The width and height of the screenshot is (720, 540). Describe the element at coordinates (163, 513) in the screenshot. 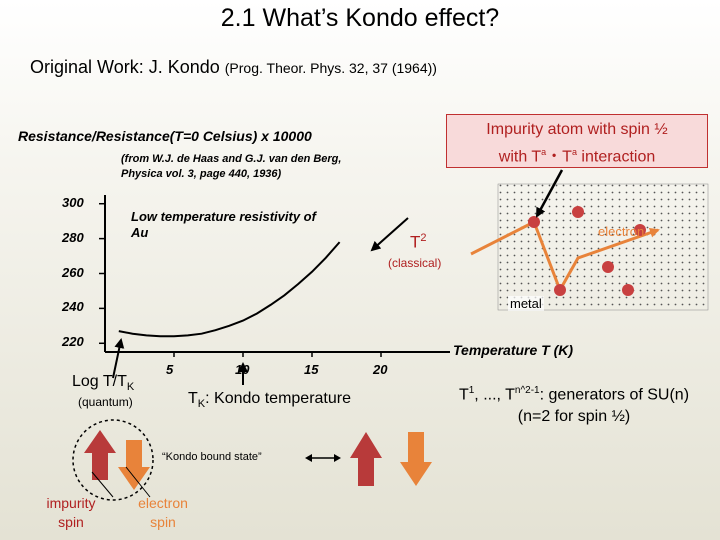

I see `electron-spin-label: electron spin` at that location.